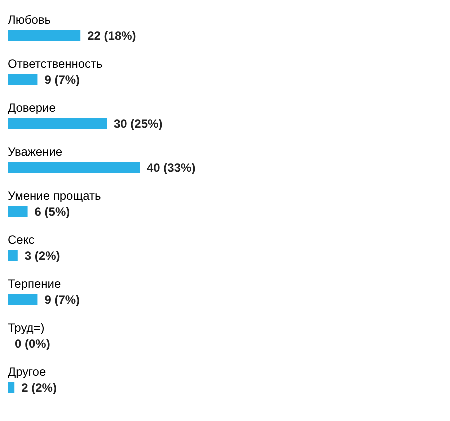 The width and height of the screenshot is (450, 421). I want to click on y-tick-label: Другое, so click(27, 372).